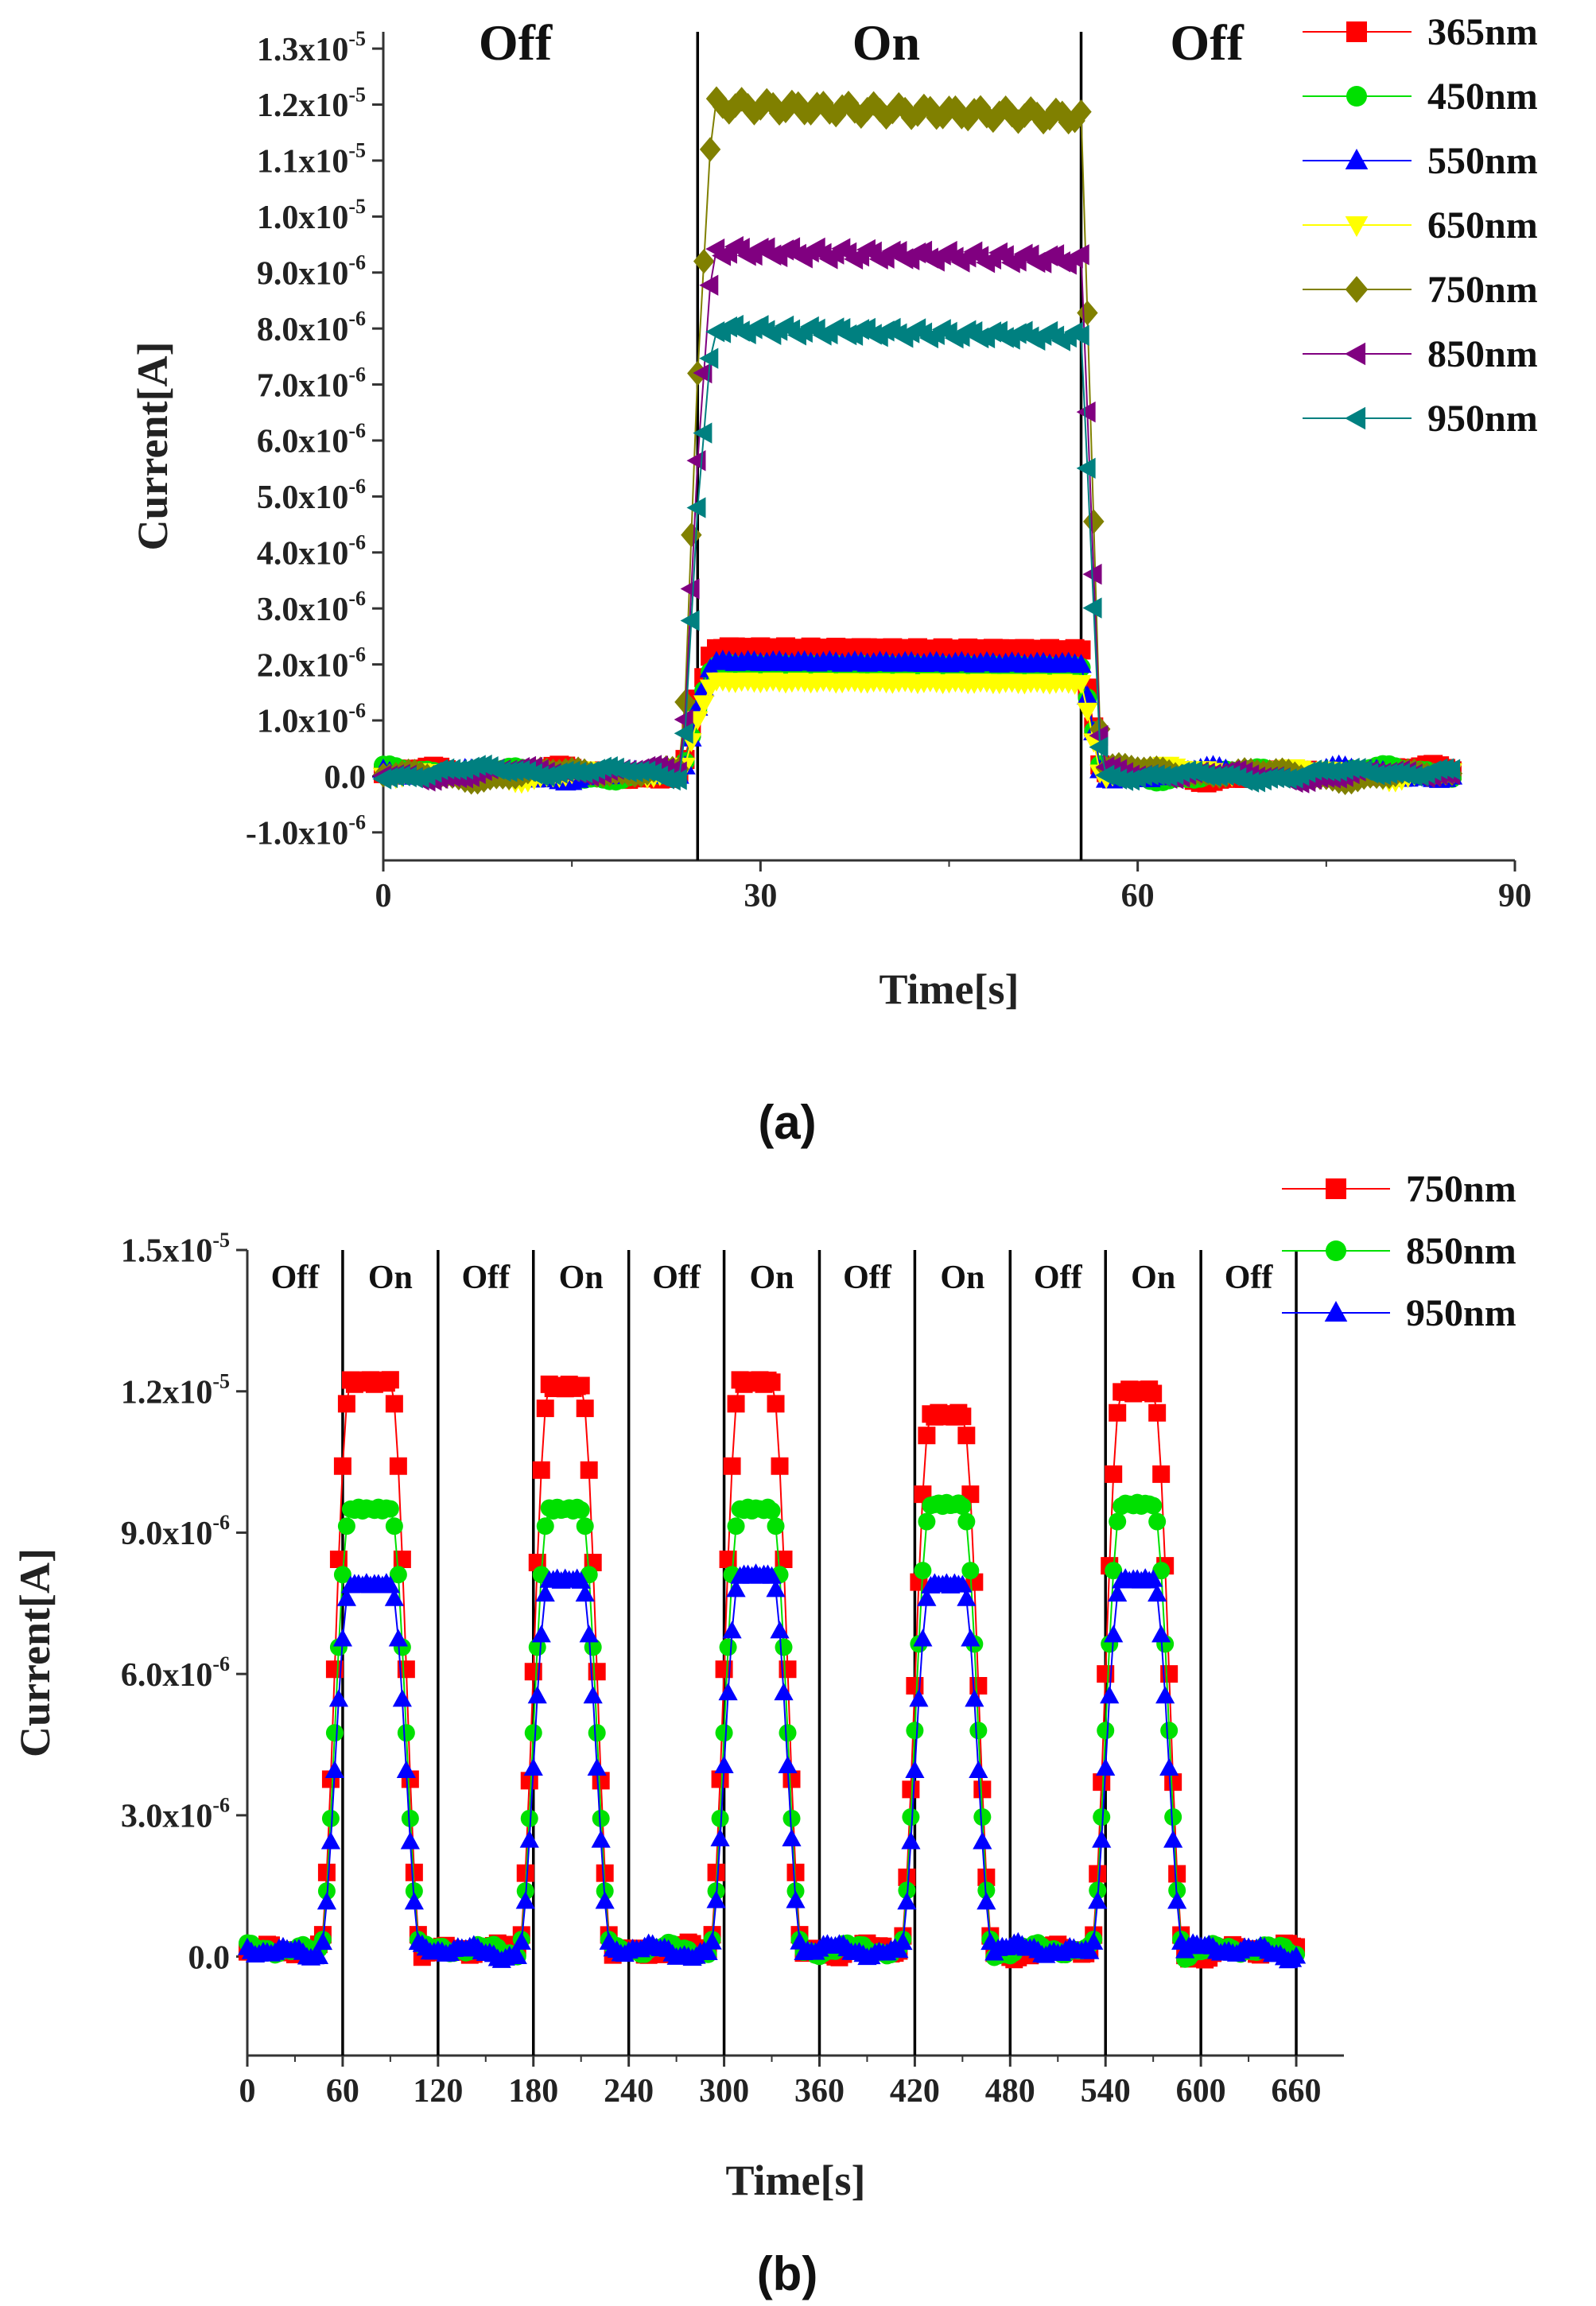 This screenshot has height=2306, width=1596. I want to click on legend-label: 365nm, so click(1483, 32).